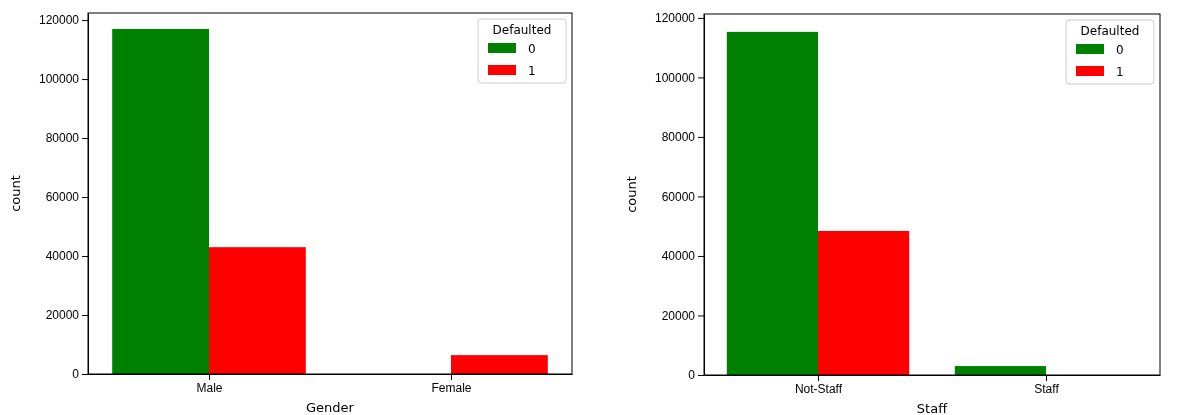 The width and height of the screenshot is (1178, 415). What do you see at coordinates (818, 388) in the screenshot?
I see `x-tick-label: Not-Staff` at bounding box center [818, 388].